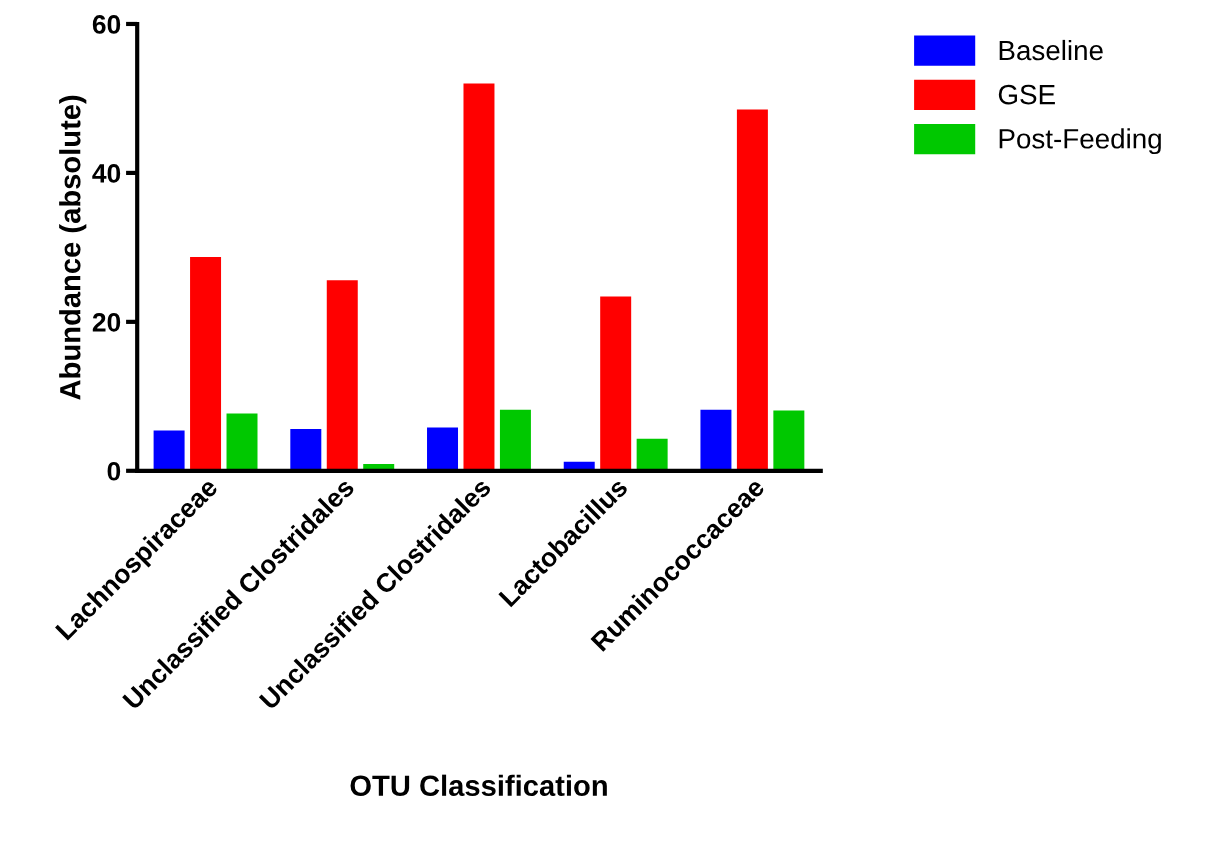  Describe the element at coordinates (106, 322) in the screenshot. I see `y-tick-label: 20` at that location.